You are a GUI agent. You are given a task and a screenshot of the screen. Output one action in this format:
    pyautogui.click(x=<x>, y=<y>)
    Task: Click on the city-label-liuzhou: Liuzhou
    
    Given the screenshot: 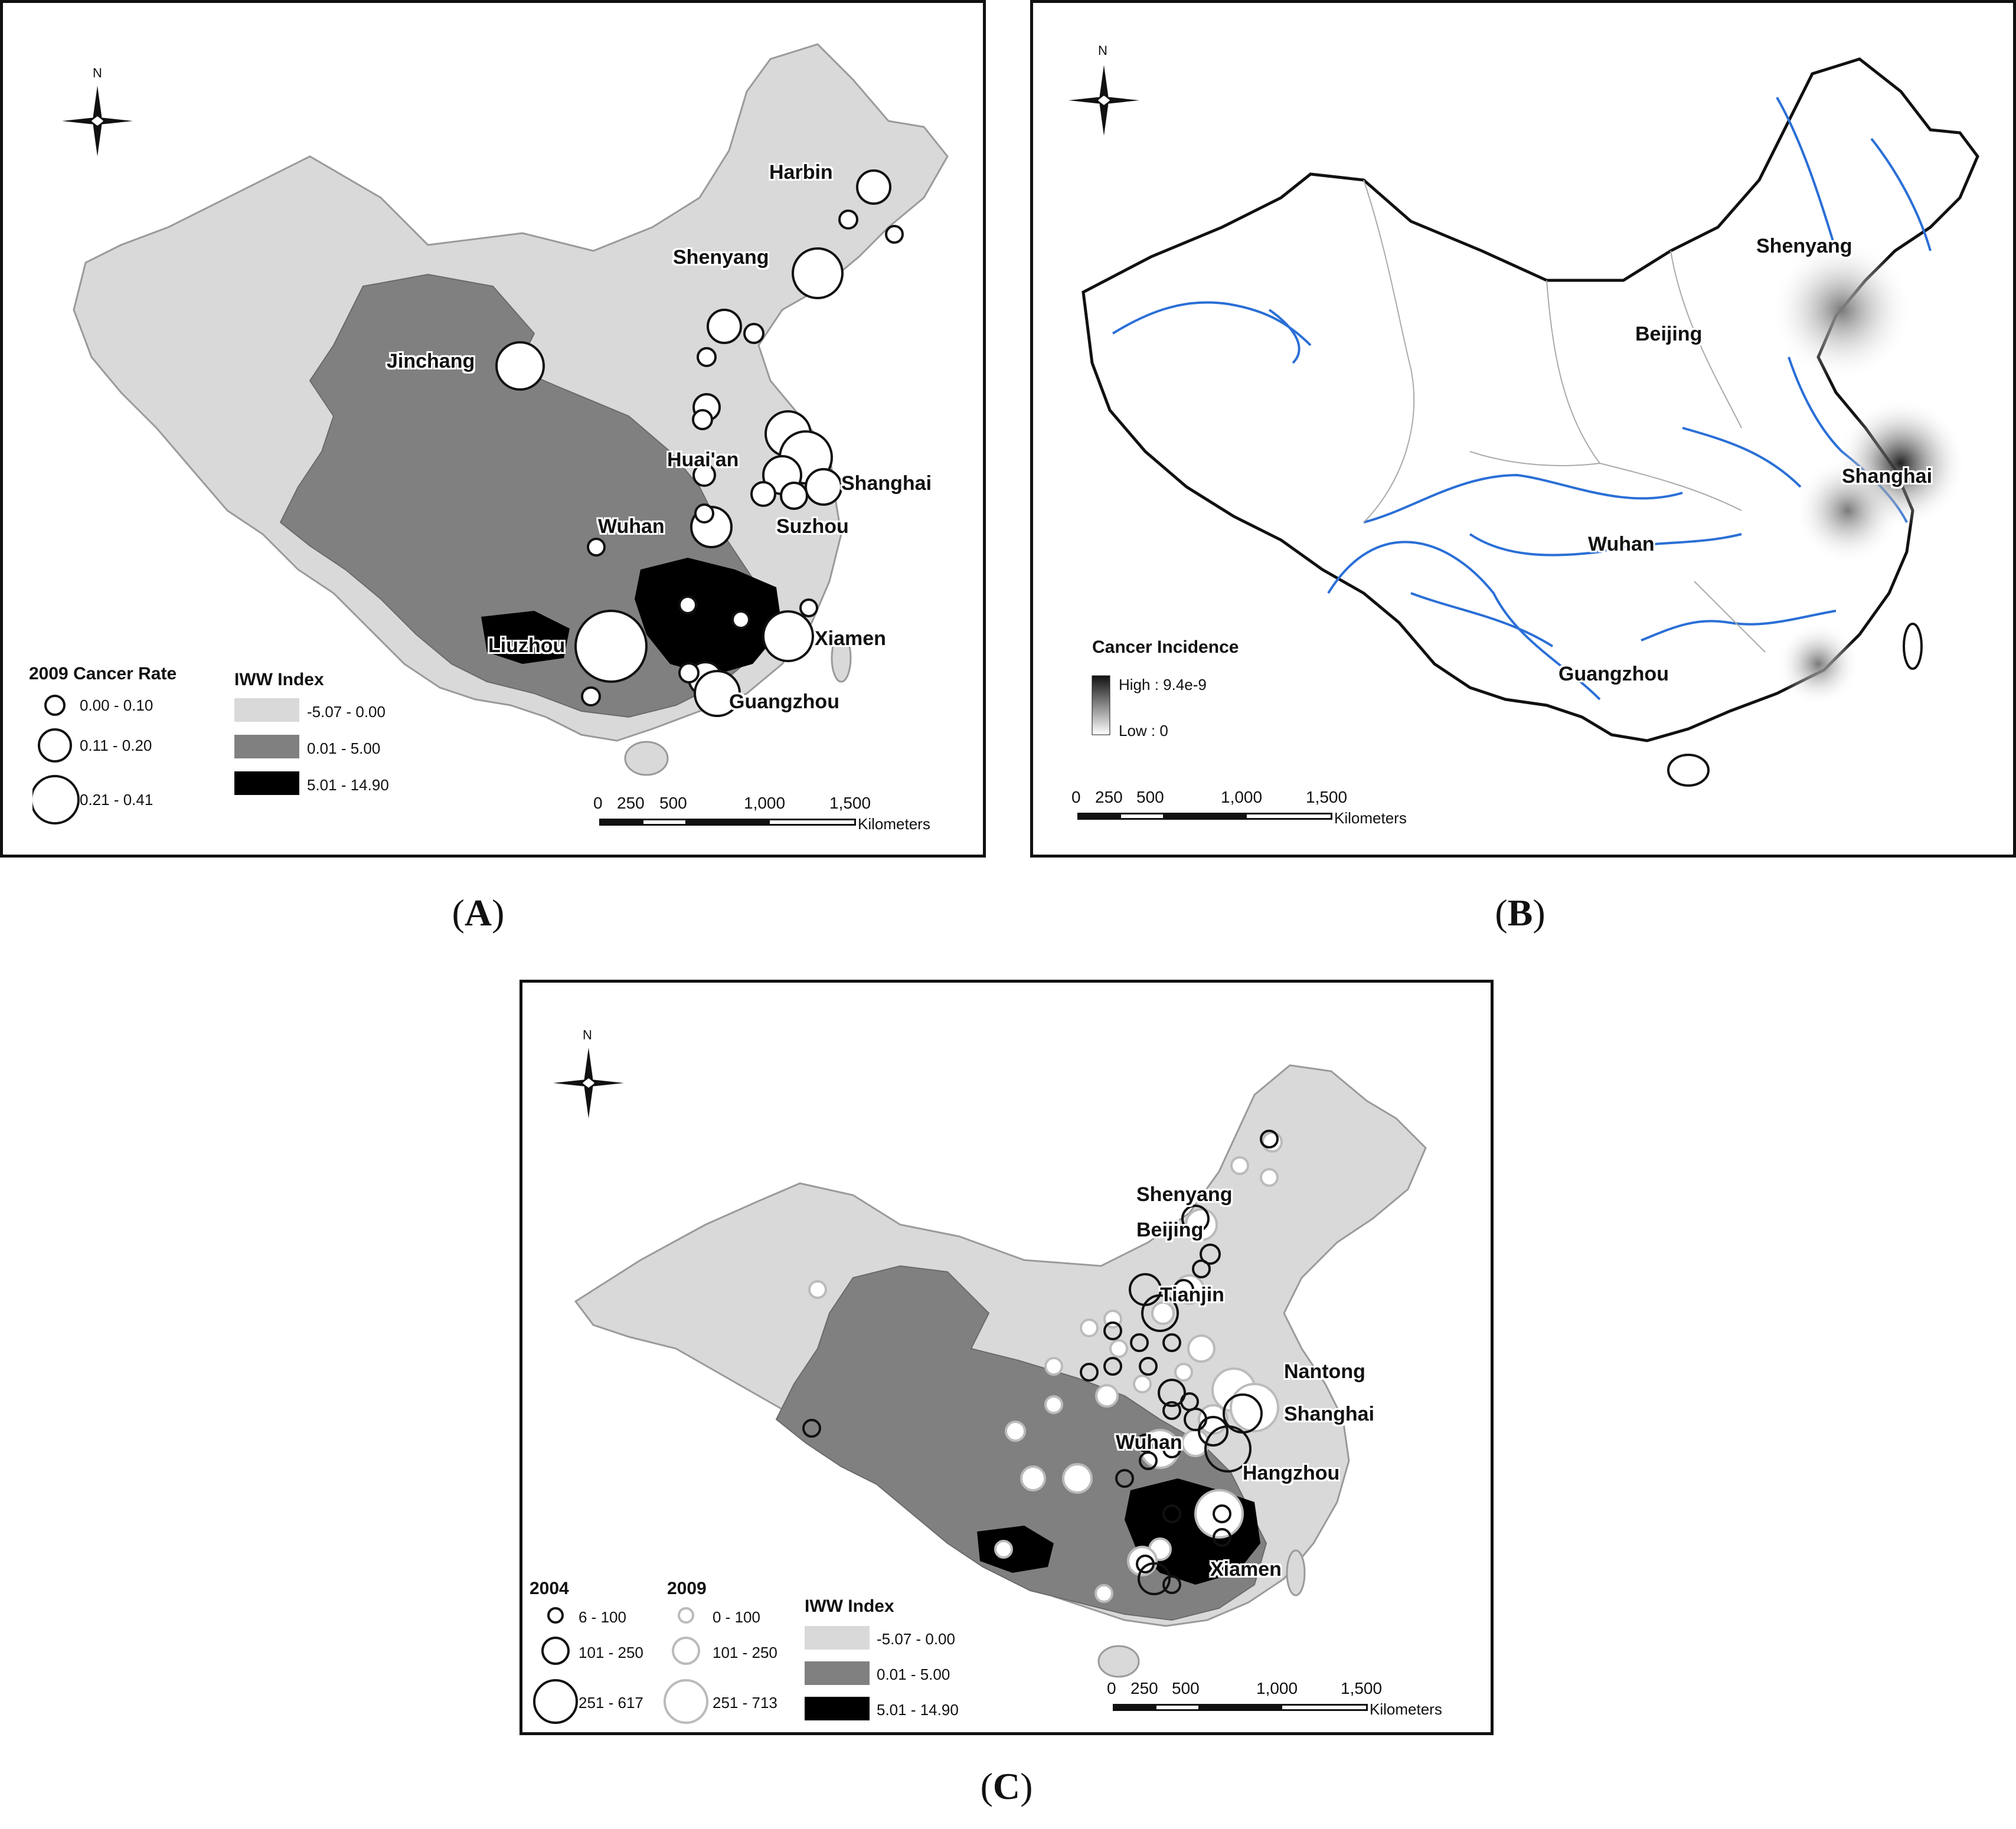 What is the action you would take?
    pyautogui.click(x=527, y=645)
    